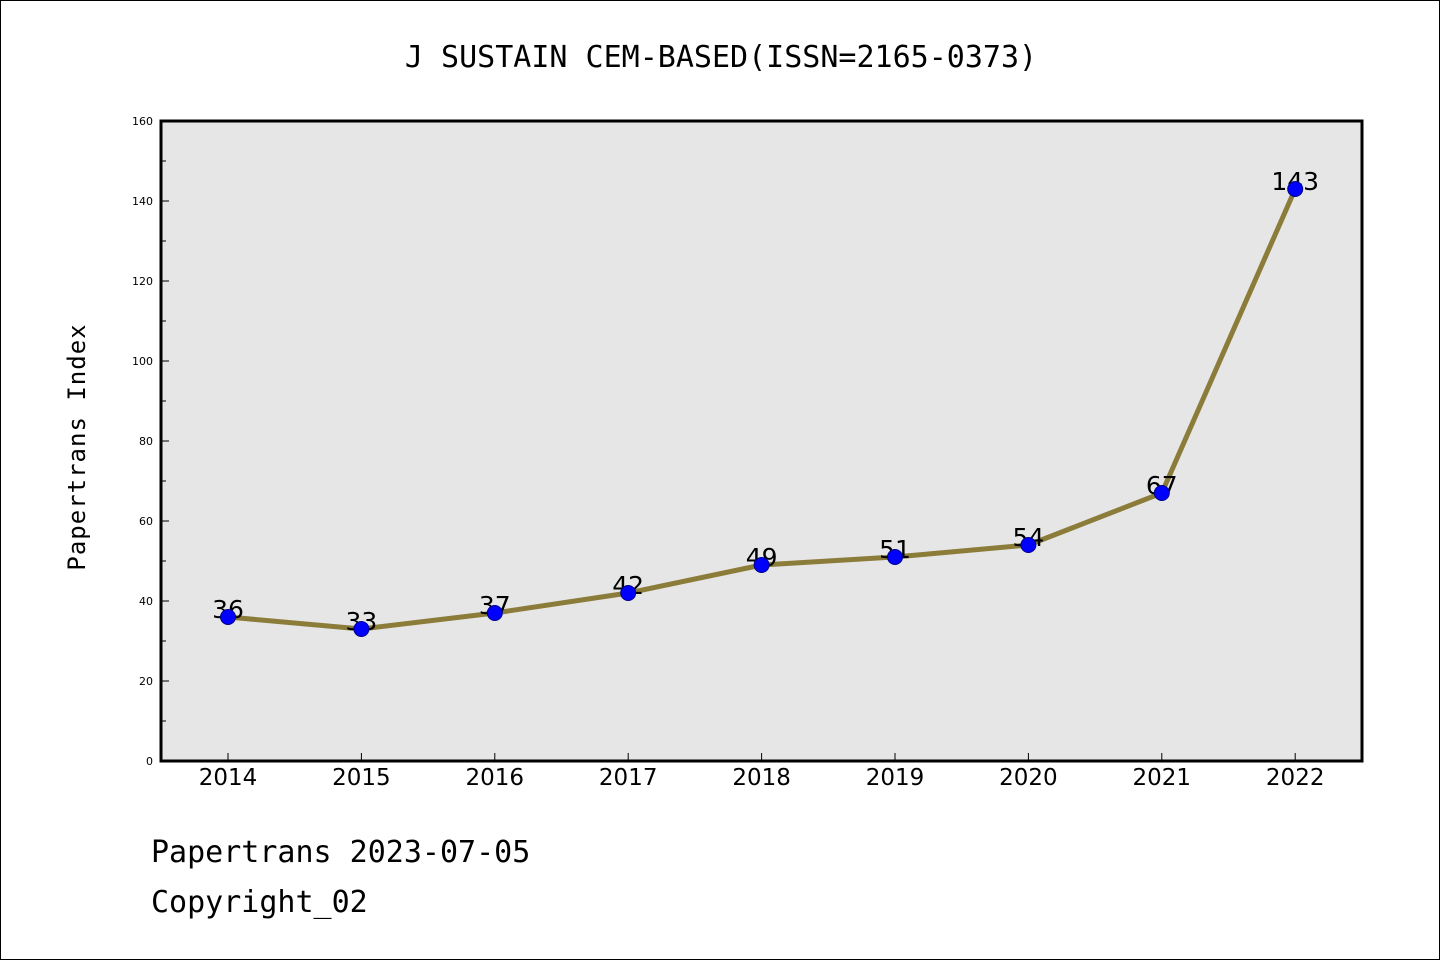 The width and height of the screenshot is (1440, 961). I want to click on y-tick-label: 20, so click(146, 681).